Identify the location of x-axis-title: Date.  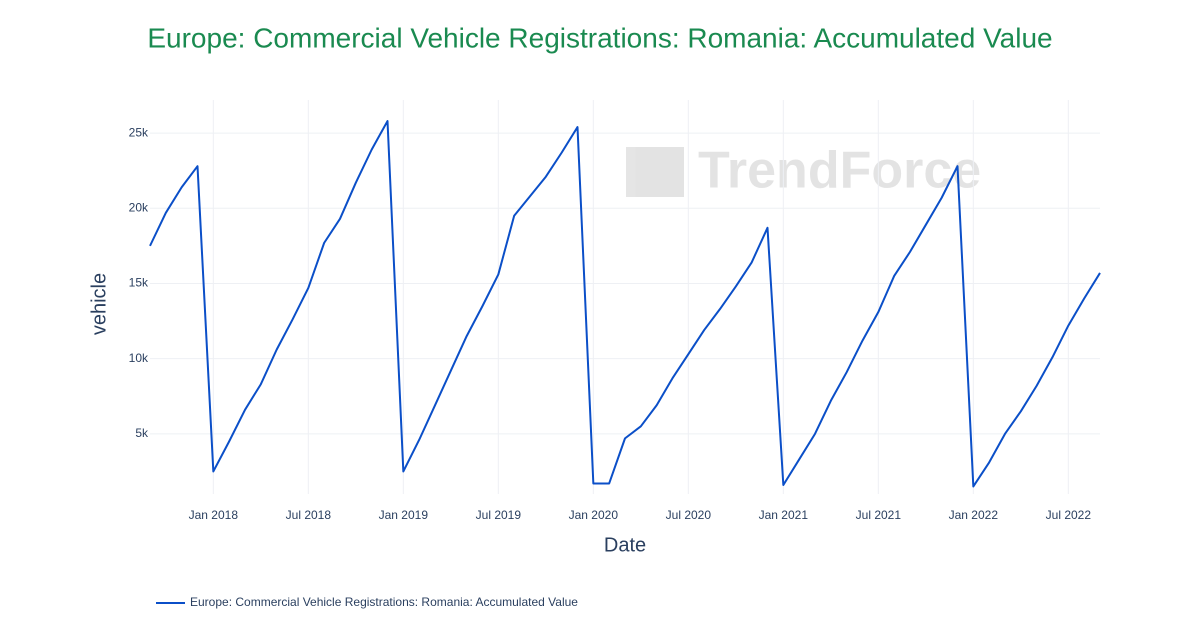
(625, 545).